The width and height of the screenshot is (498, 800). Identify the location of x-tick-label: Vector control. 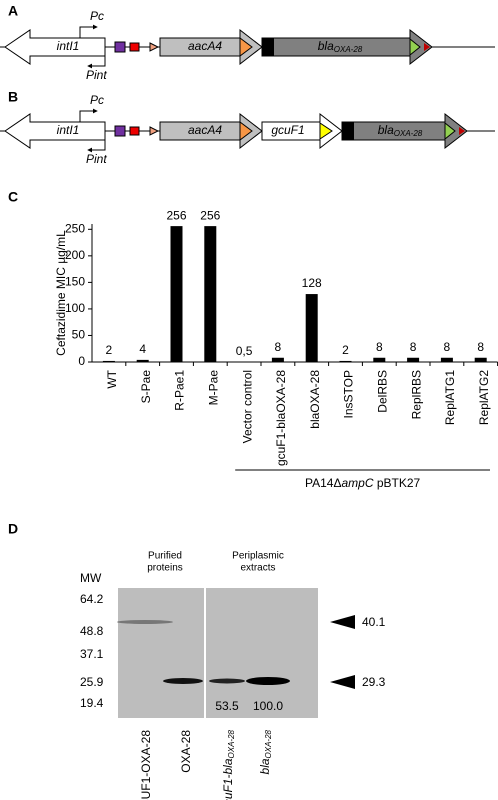
(247, 406).